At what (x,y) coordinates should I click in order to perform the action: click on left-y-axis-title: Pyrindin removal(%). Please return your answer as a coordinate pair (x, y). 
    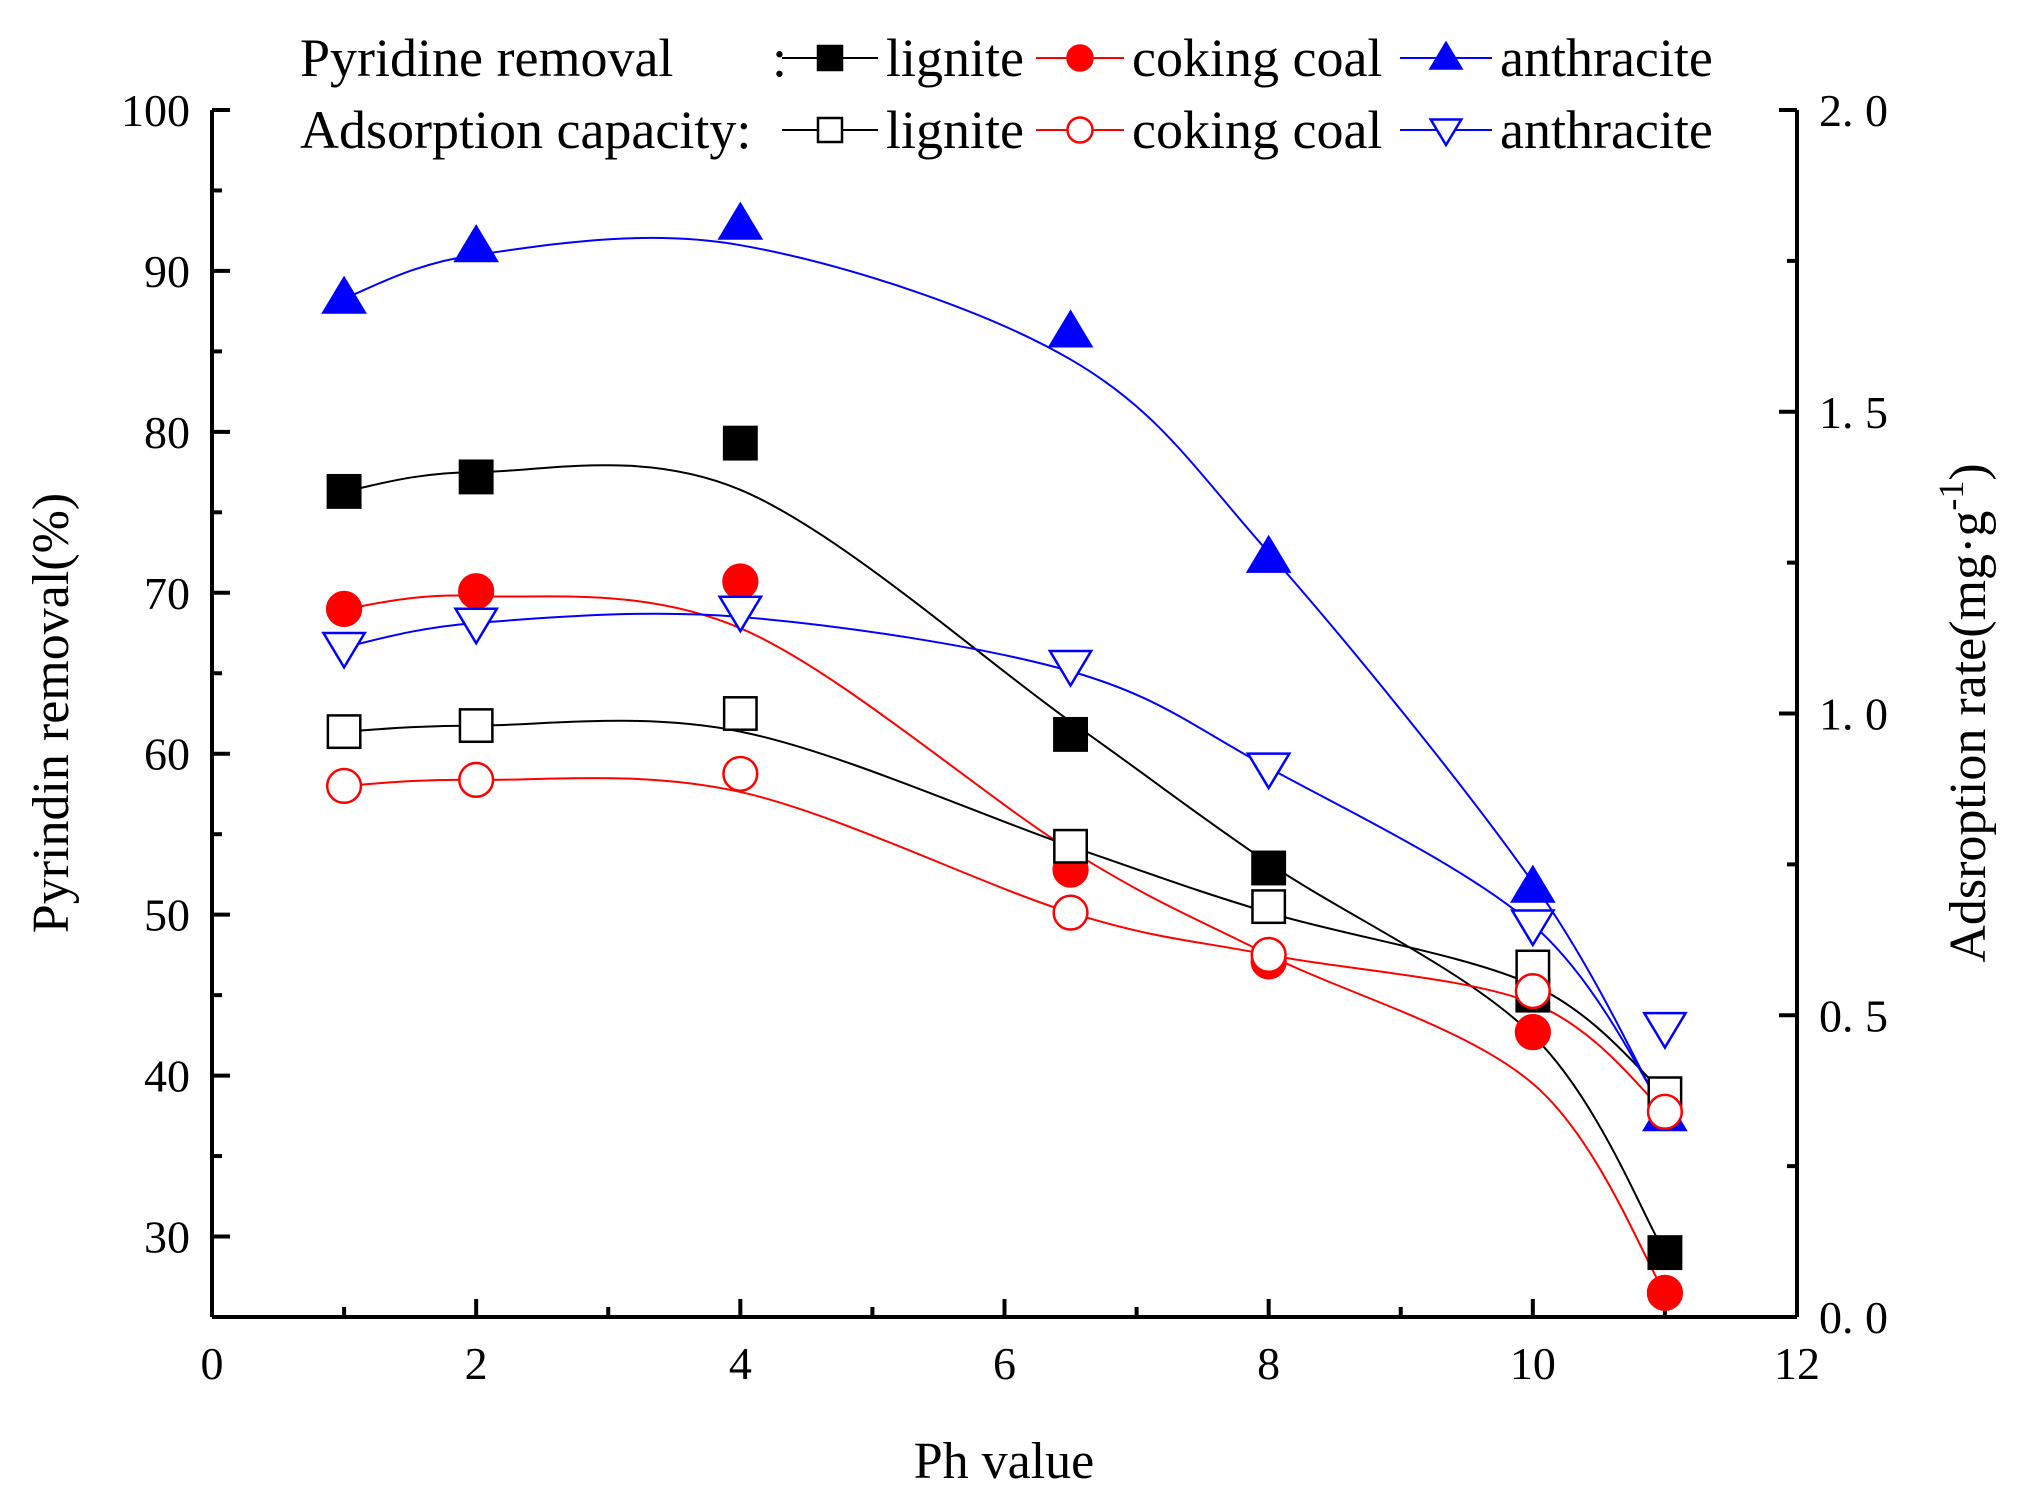
    Looking at the image, I should click on (51, 713).